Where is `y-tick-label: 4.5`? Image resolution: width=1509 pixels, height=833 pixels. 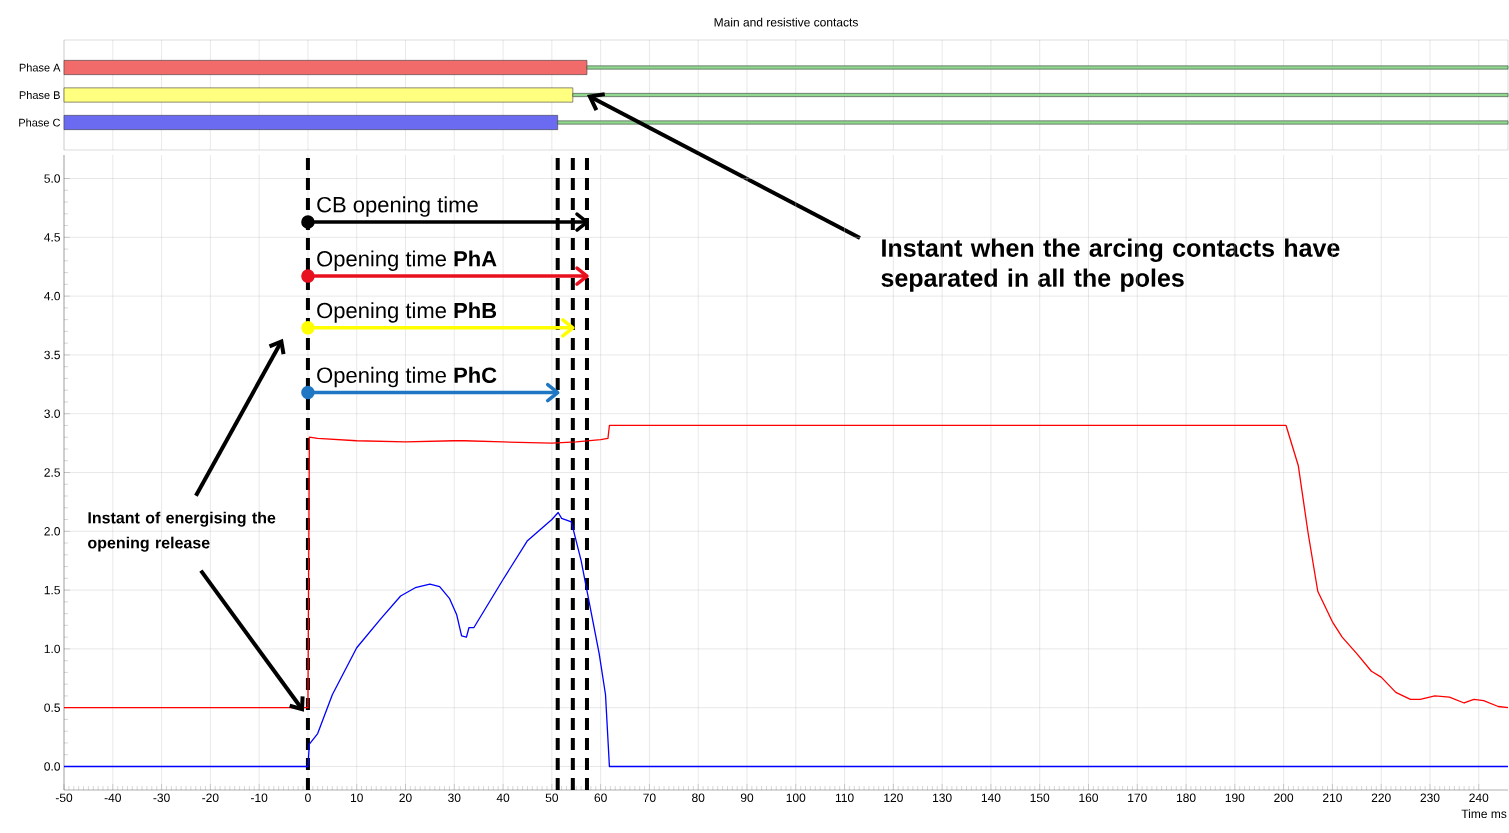 y-tick-label: 4.5 is located at coordinates (52, 237).